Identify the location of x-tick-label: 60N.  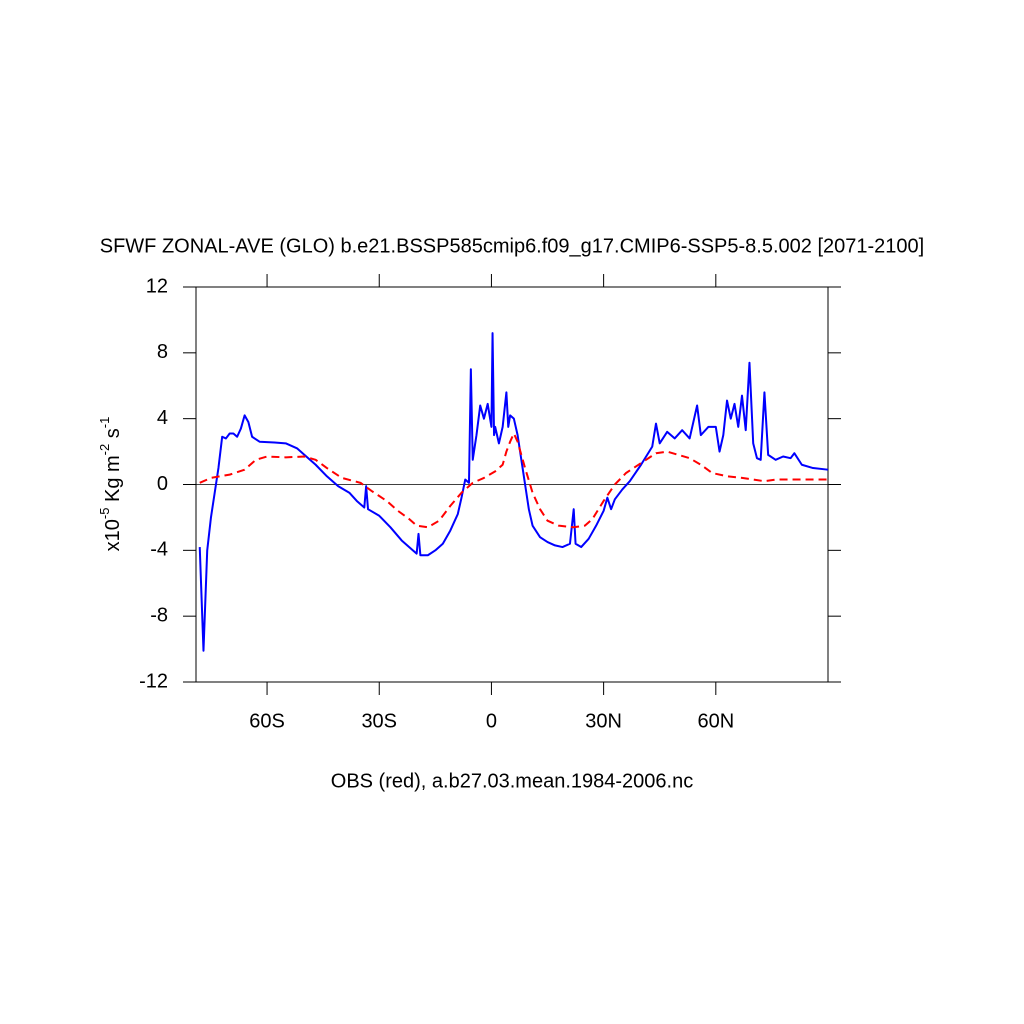
(715, 721).